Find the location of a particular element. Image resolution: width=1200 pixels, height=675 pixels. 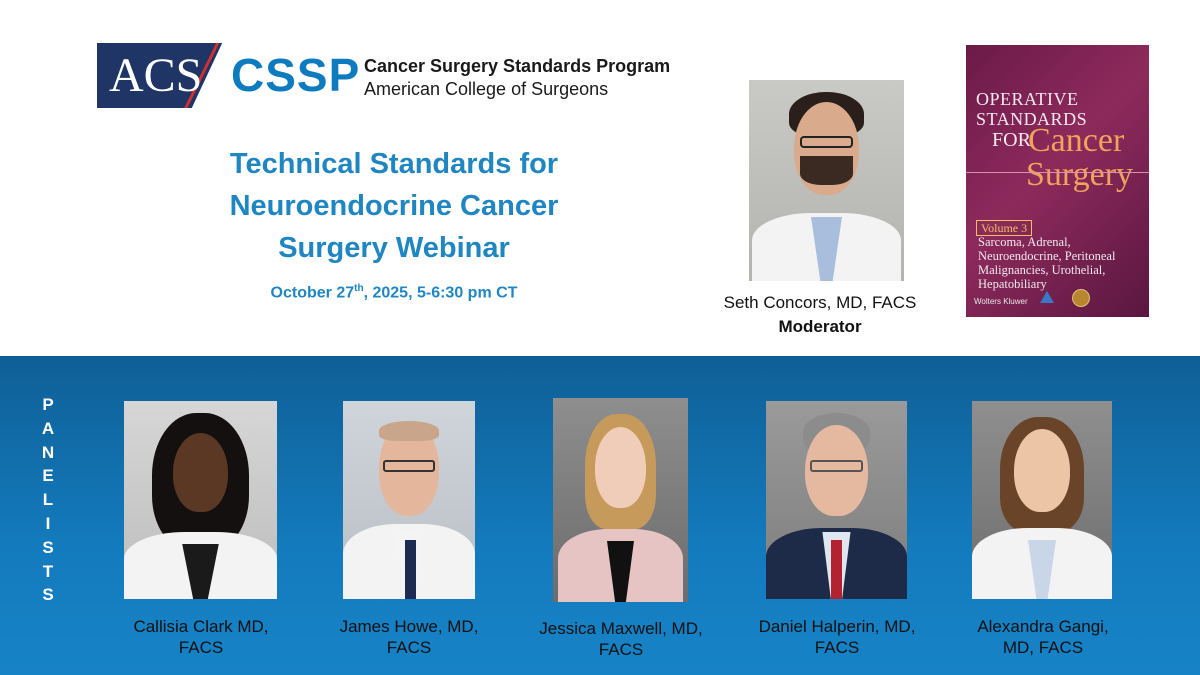

book-title-surgery: Surgery is located at coordinates (1080, 174).